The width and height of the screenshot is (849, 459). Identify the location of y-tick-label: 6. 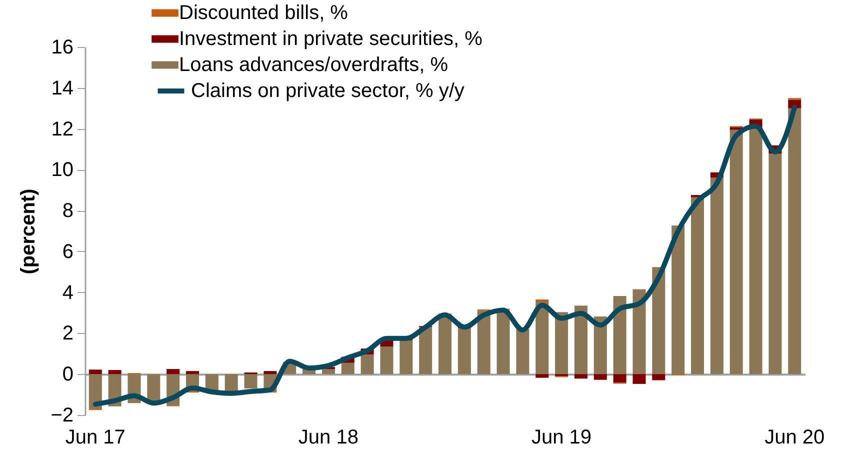
(68, 251).